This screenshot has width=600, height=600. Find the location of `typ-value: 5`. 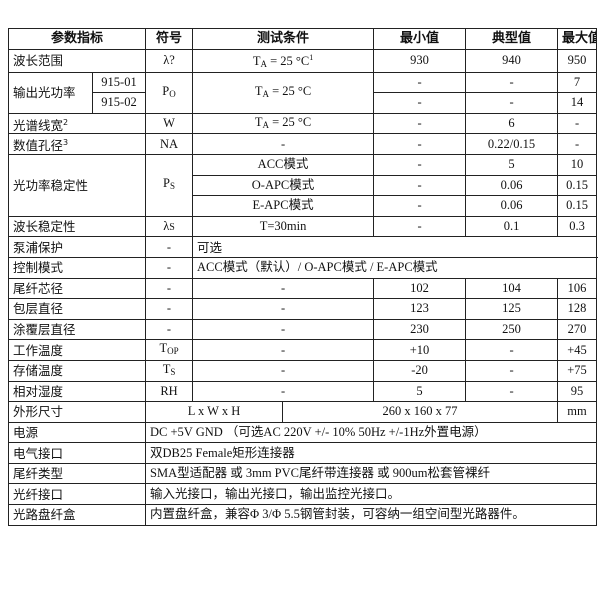

typ-value: 5 is located at coordinates (512, 164).